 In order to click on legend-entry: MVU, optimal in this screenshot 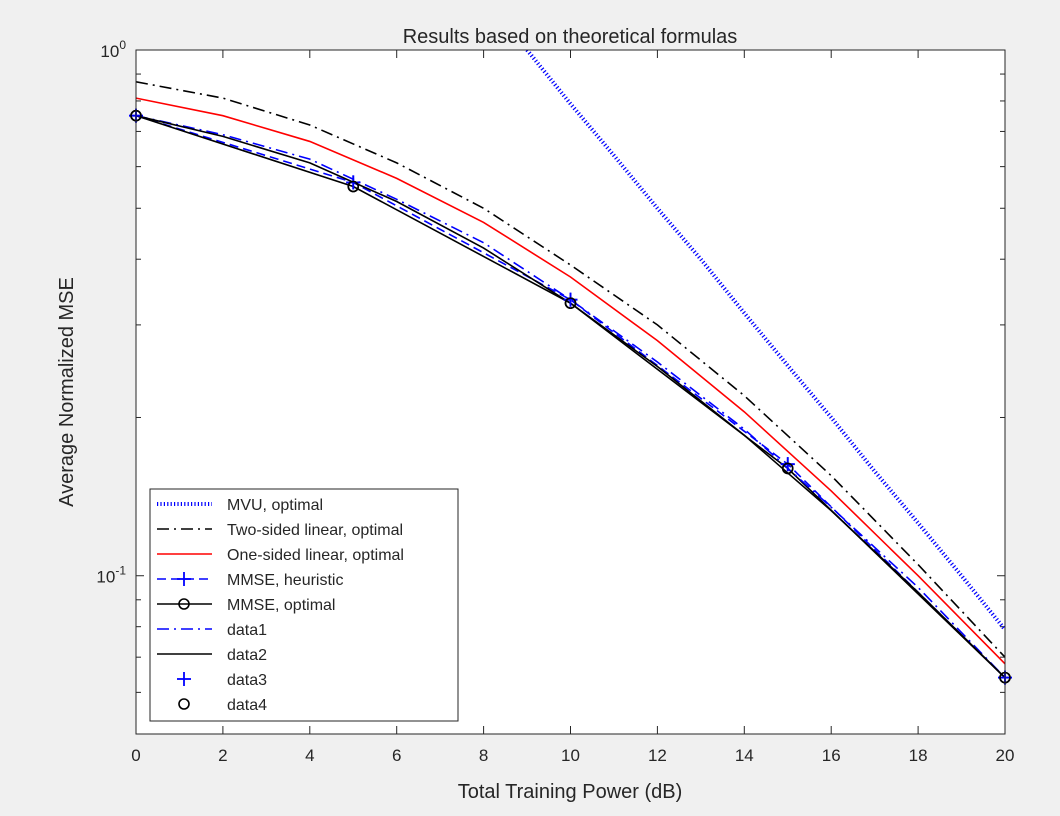, I will do `click(240, 505)`.